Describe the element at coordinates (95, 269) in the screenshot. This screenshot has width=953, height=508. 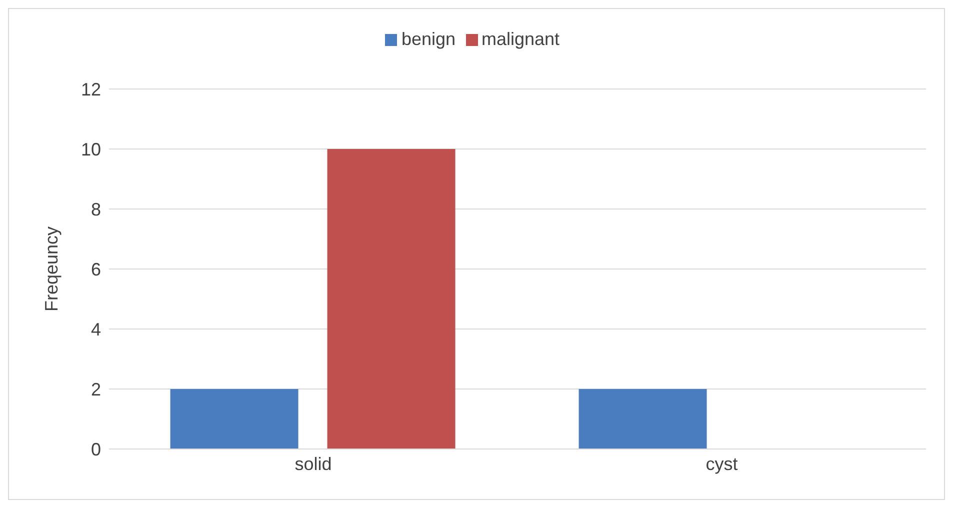
I see `y-tick-label: 6` at that location.